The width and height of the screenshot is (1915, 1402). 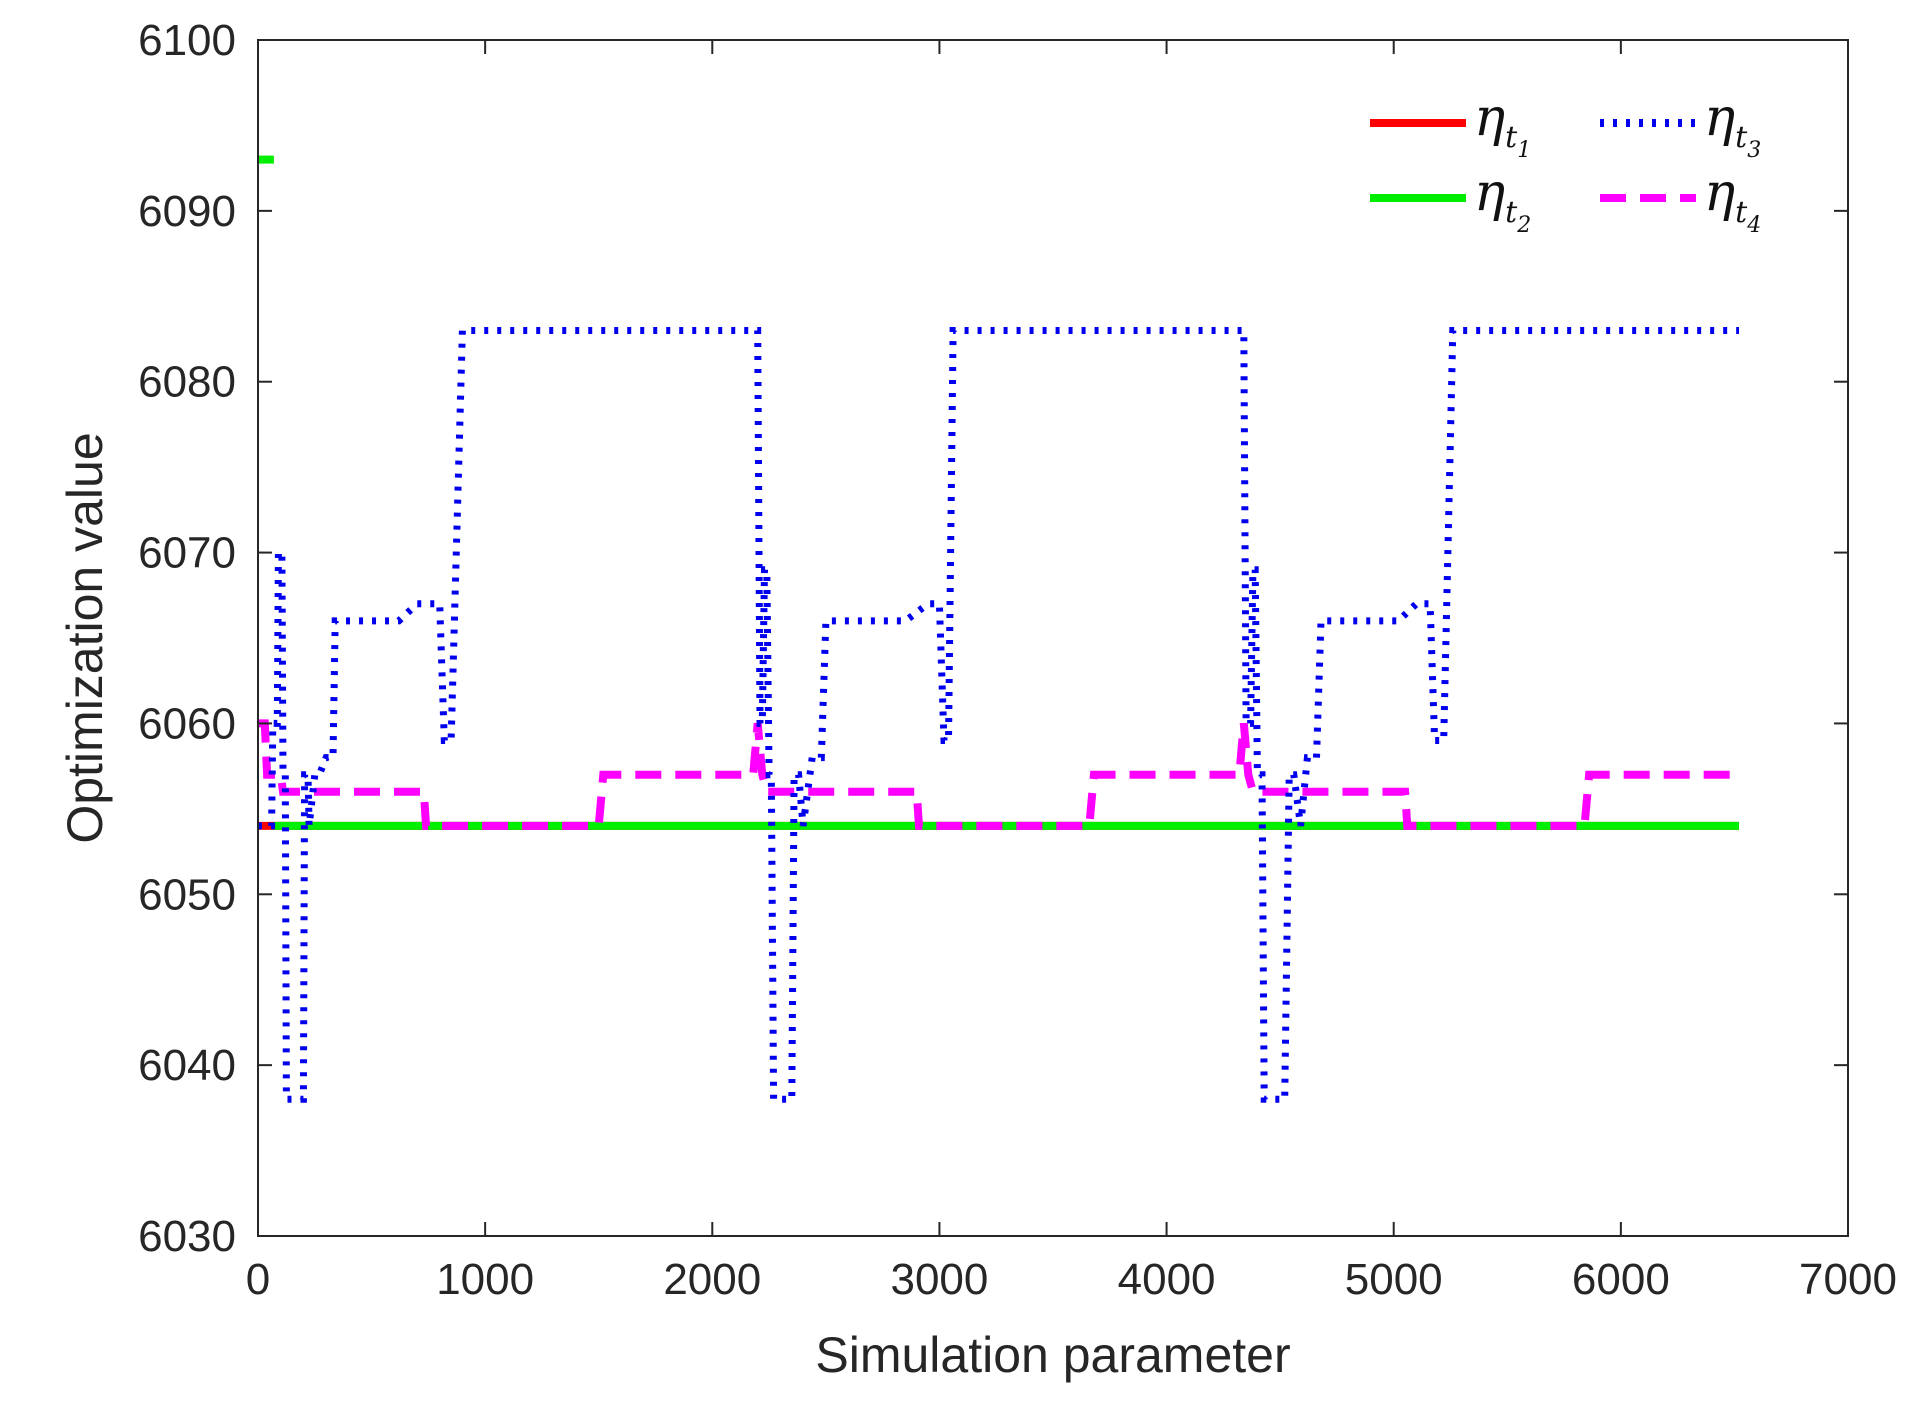 What do you see at coordinates (85, 637) in the screenshot?
I see `y-axis-label: Optimization value` at bounding box center [85, 637].